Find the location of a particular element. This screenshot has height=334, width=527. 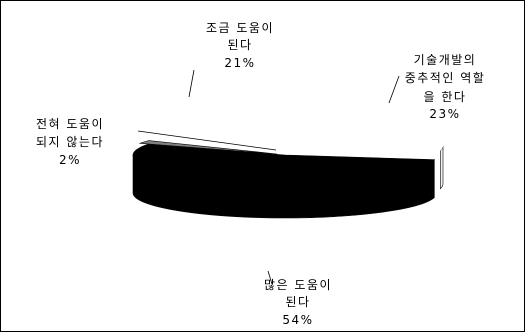

label-small-help-line1: 조금 도움이 is located at coordinates (240, 28).